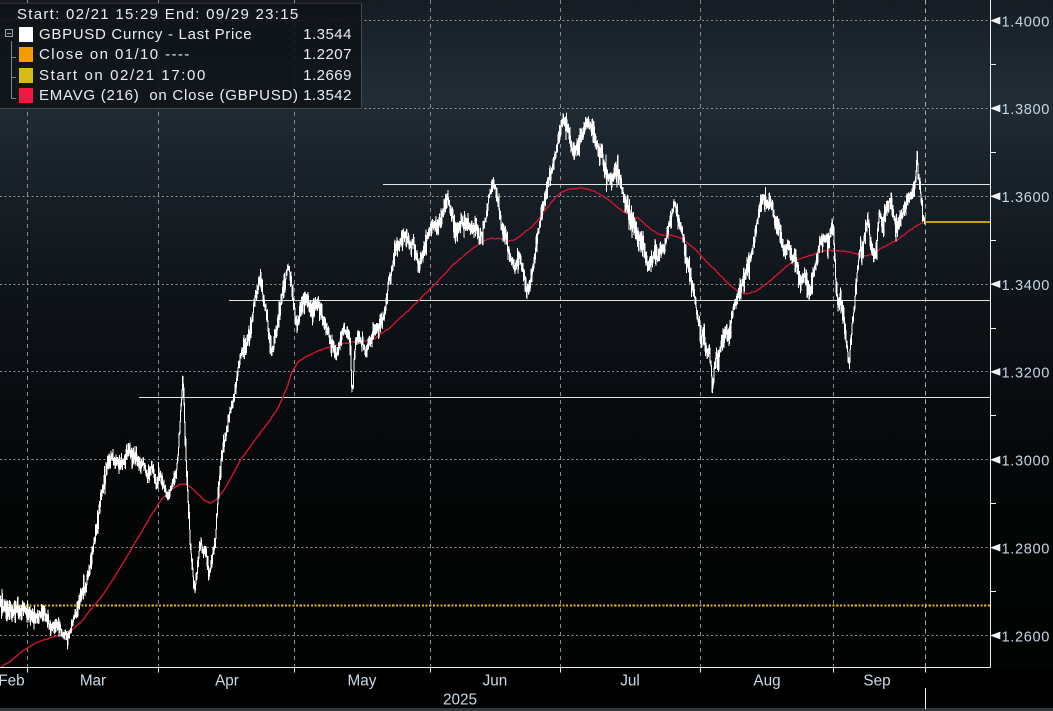  Describe the element at coordinates (93, 681) in the screenshot. I see `svg-text: Mar` at that location.